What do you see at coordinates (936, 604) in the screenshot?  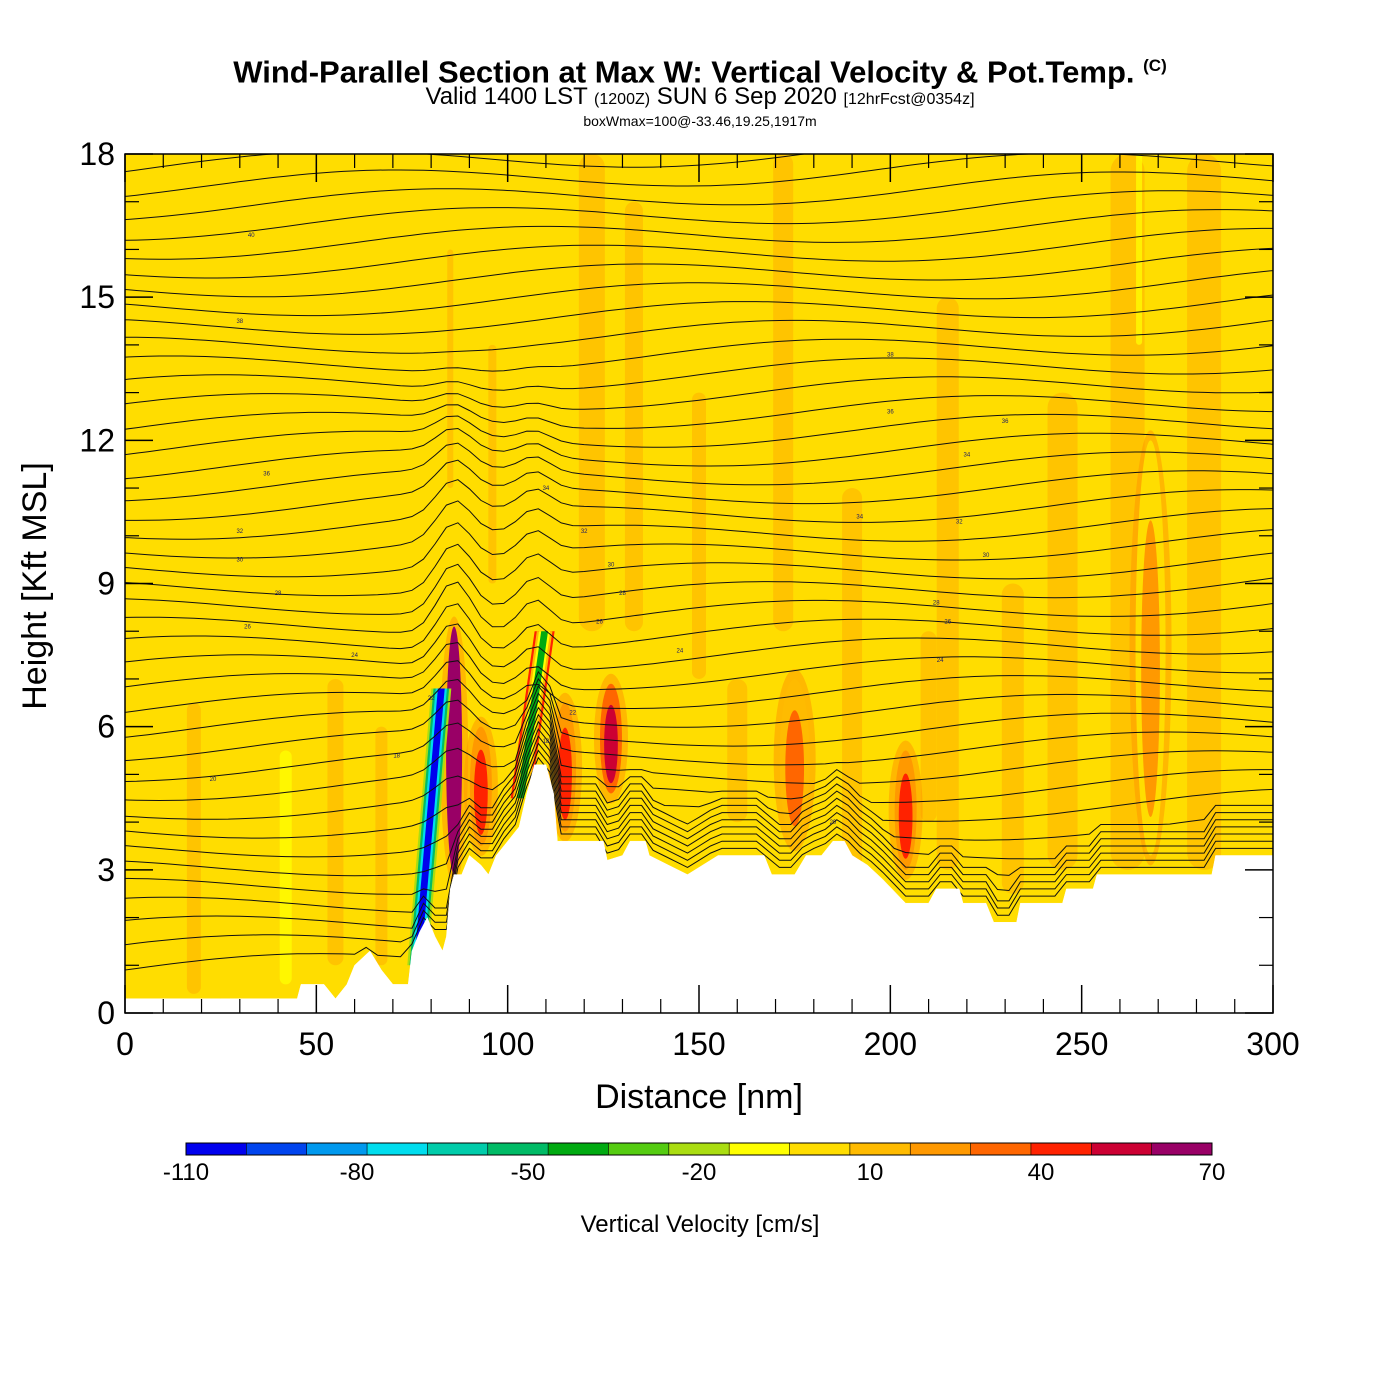 I see `isentrope-label: 28` at bounding box center [936, 604].